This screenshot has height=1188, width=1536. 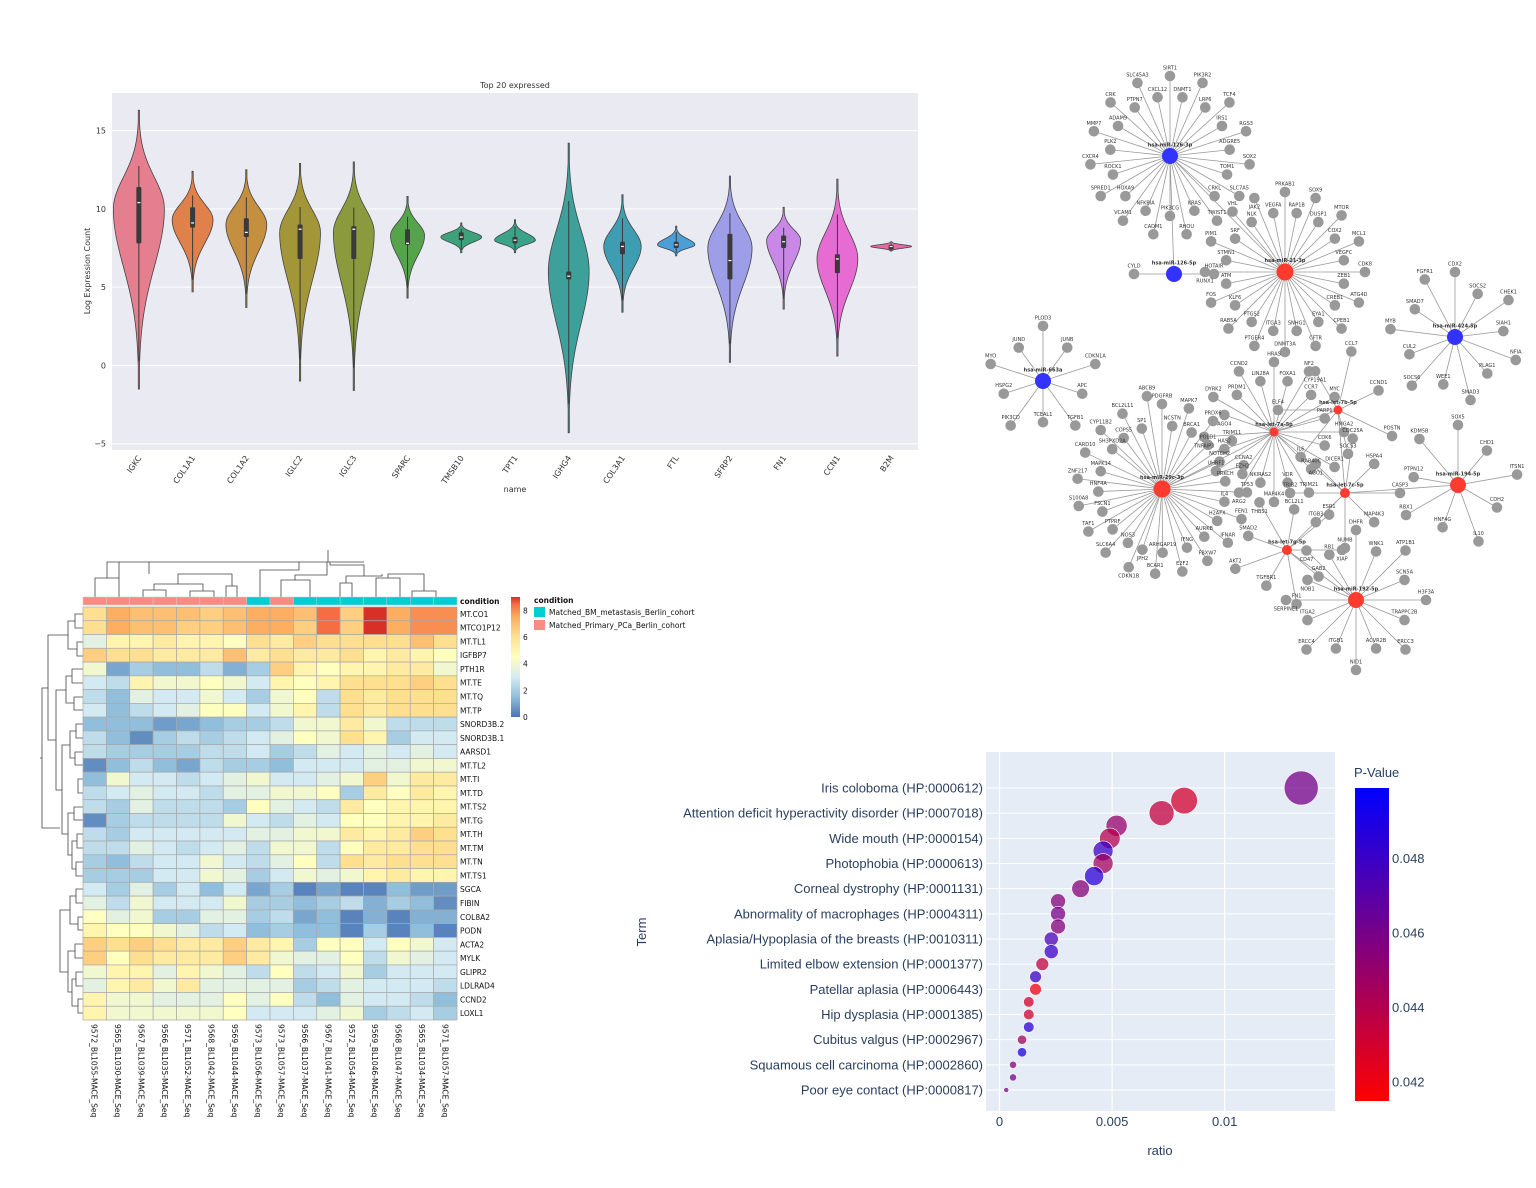 What do you see at coordinates (235, 601) in the screenshot?
I see `condition-annotation-cell` at bounding box center [235, 601].